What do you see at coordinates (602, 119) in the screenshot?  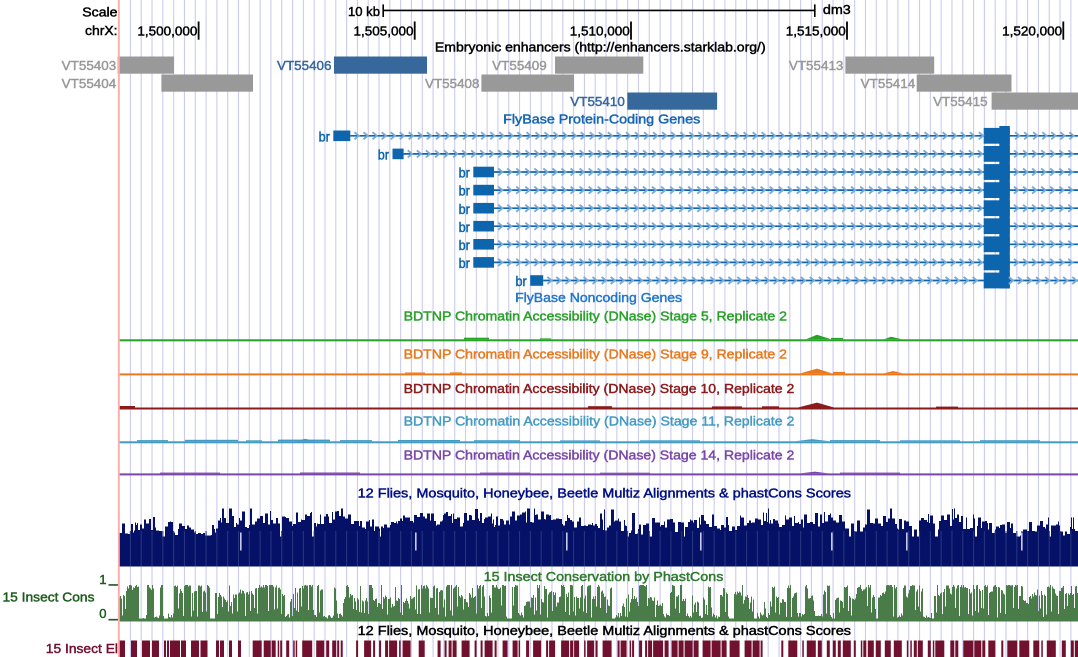 I see `svg-text: FlyBase Protein-Coding Genes` at bounding box center [602, 119].